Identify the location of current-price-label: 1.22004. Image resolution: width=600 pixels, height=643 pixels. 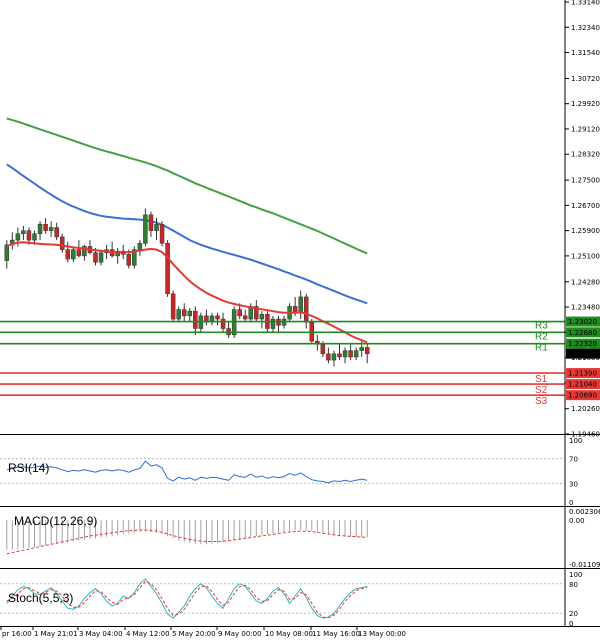
(582, 354).